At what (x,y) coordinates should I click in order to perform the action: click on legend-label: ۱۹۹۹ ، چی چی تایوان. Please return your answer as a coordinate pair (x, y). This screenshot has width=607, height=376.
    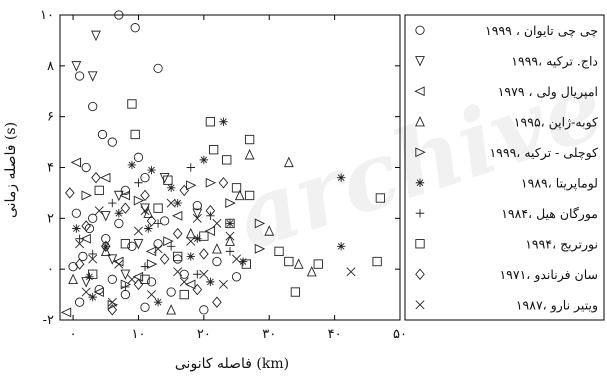
    Looking at the image, I should click on (541, 31).